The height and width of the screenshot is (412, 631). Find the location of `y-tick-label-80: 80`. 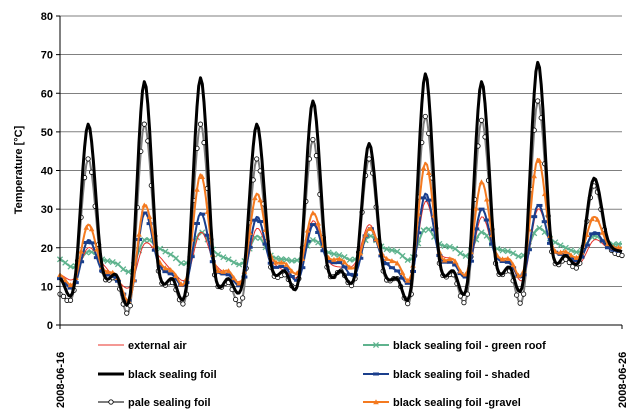

y-tick-label-80: 80 is located at coordinates (47, 17).